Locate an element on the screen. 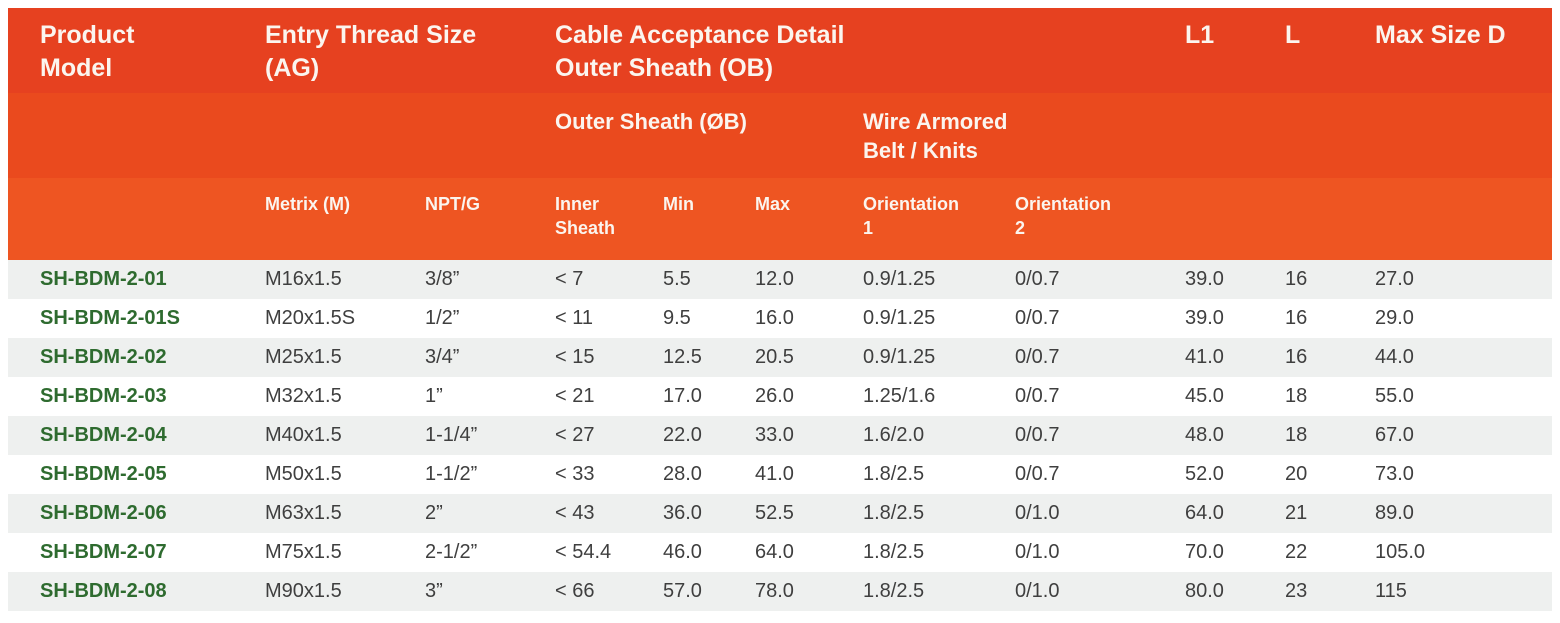  cell-inner-sheath: < 21 is located at coordinates (575, 396).